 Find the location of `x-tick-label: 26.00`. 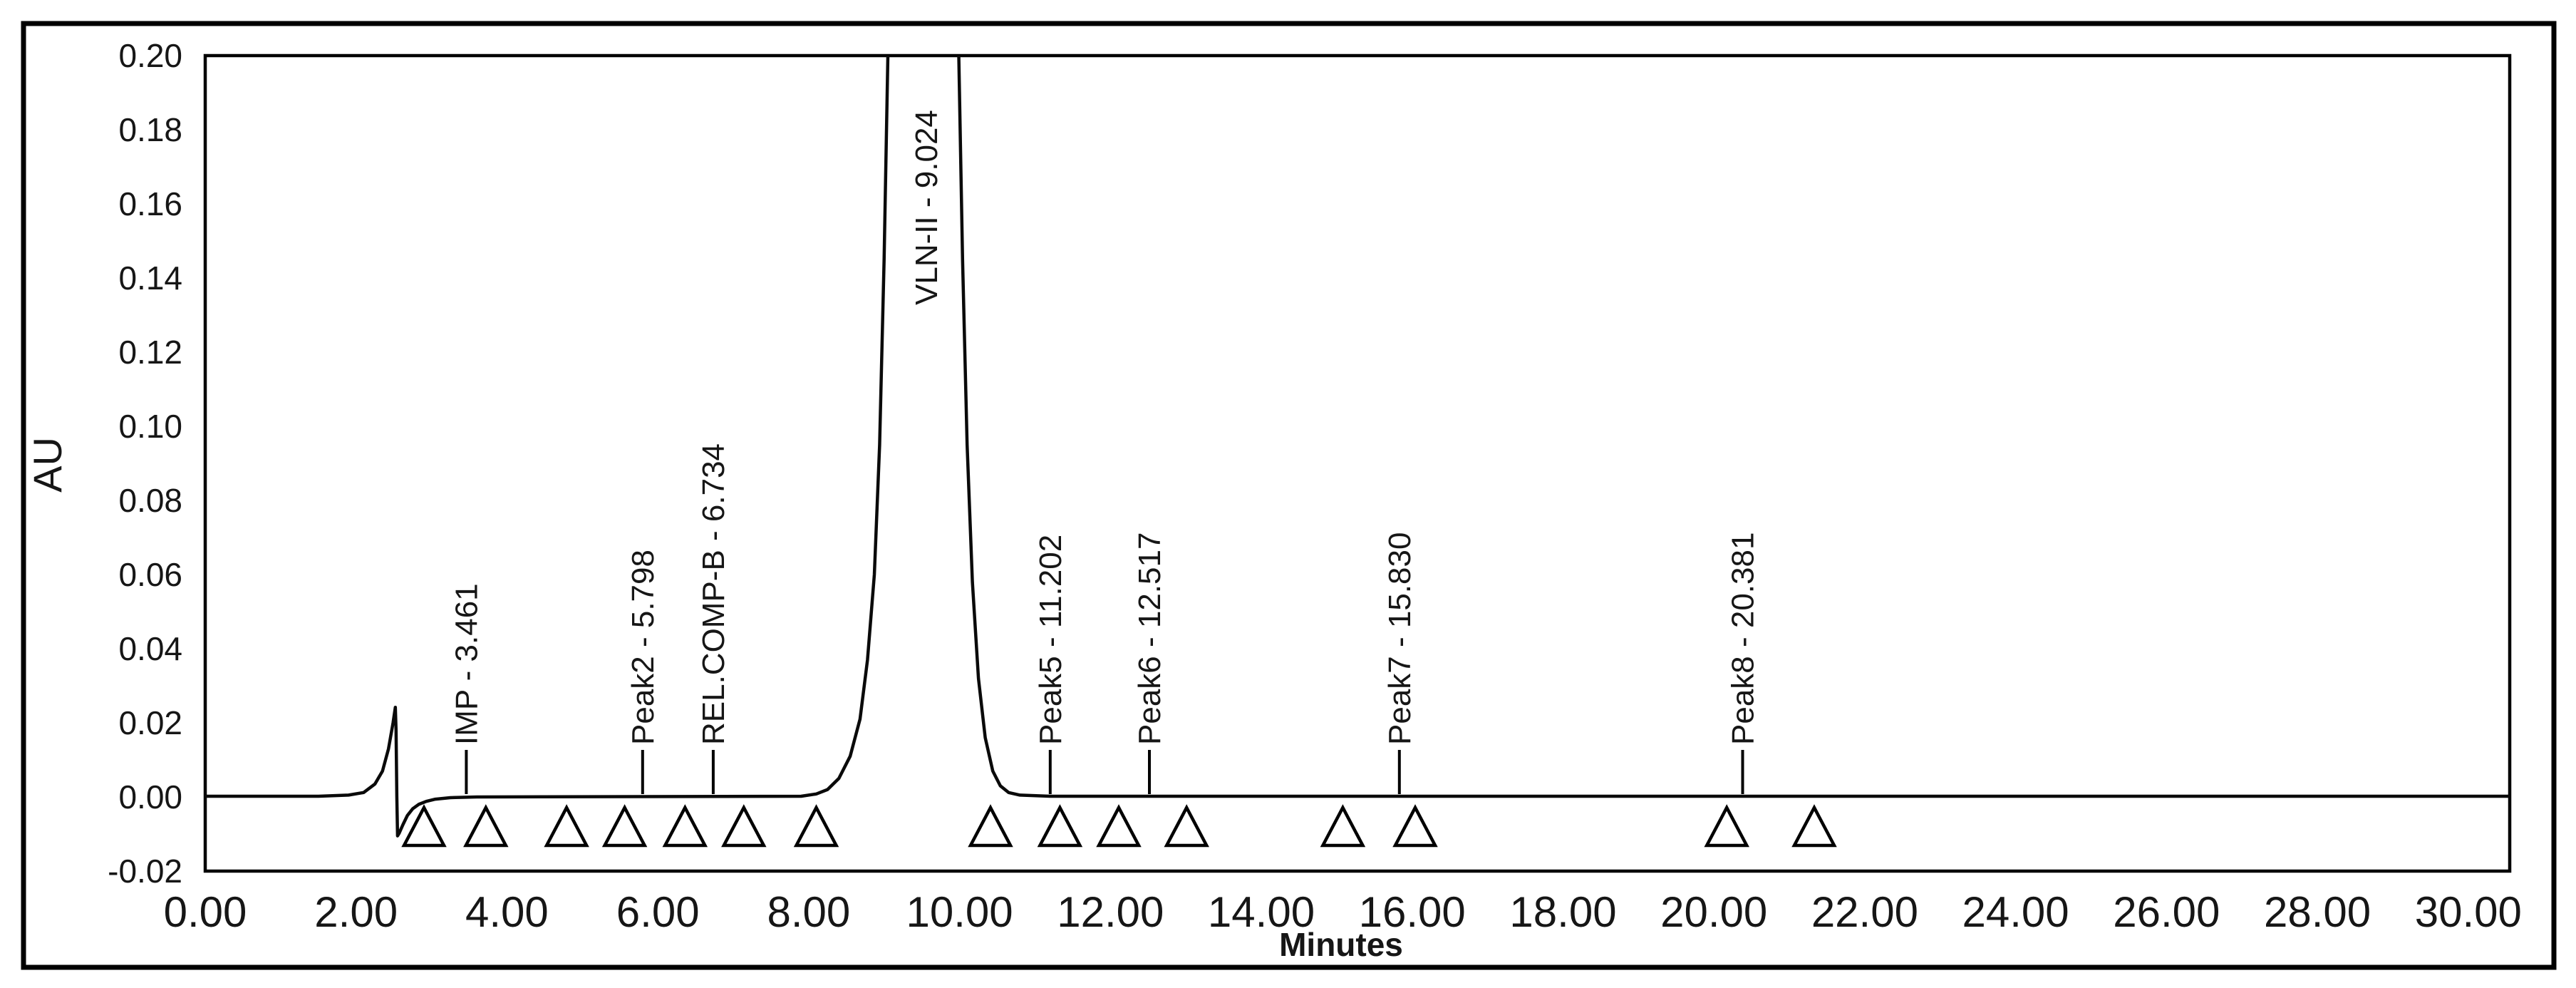

x-tick-label: 26.00 is located at coordinates (2167, 912).